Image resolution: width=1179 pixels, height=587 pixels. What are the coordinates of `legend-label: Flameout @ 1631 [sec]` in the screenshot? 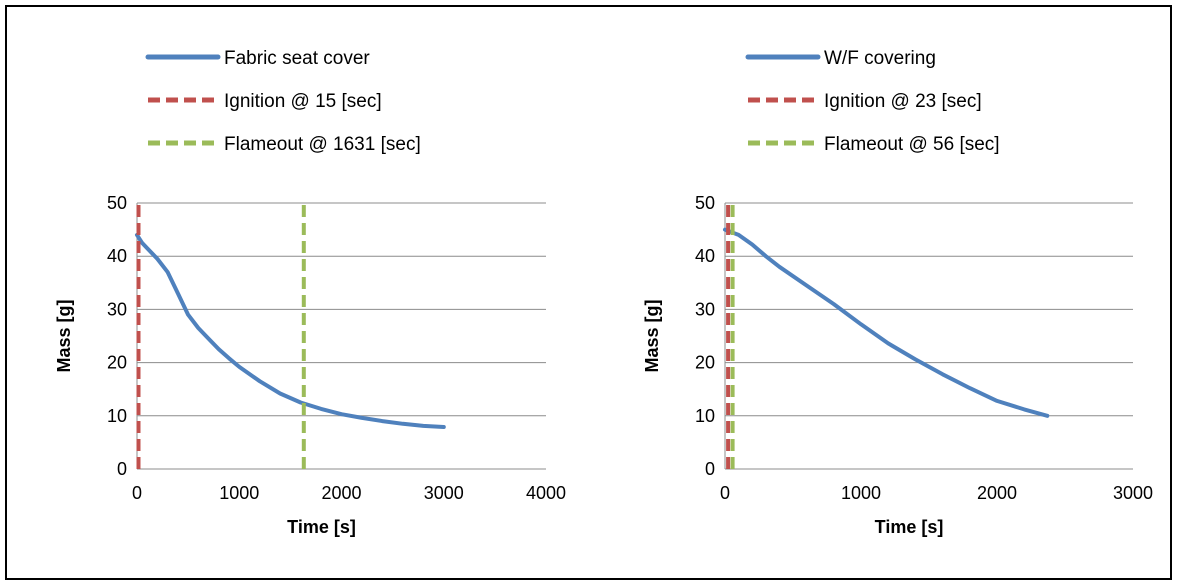 It's located at (322, 144).